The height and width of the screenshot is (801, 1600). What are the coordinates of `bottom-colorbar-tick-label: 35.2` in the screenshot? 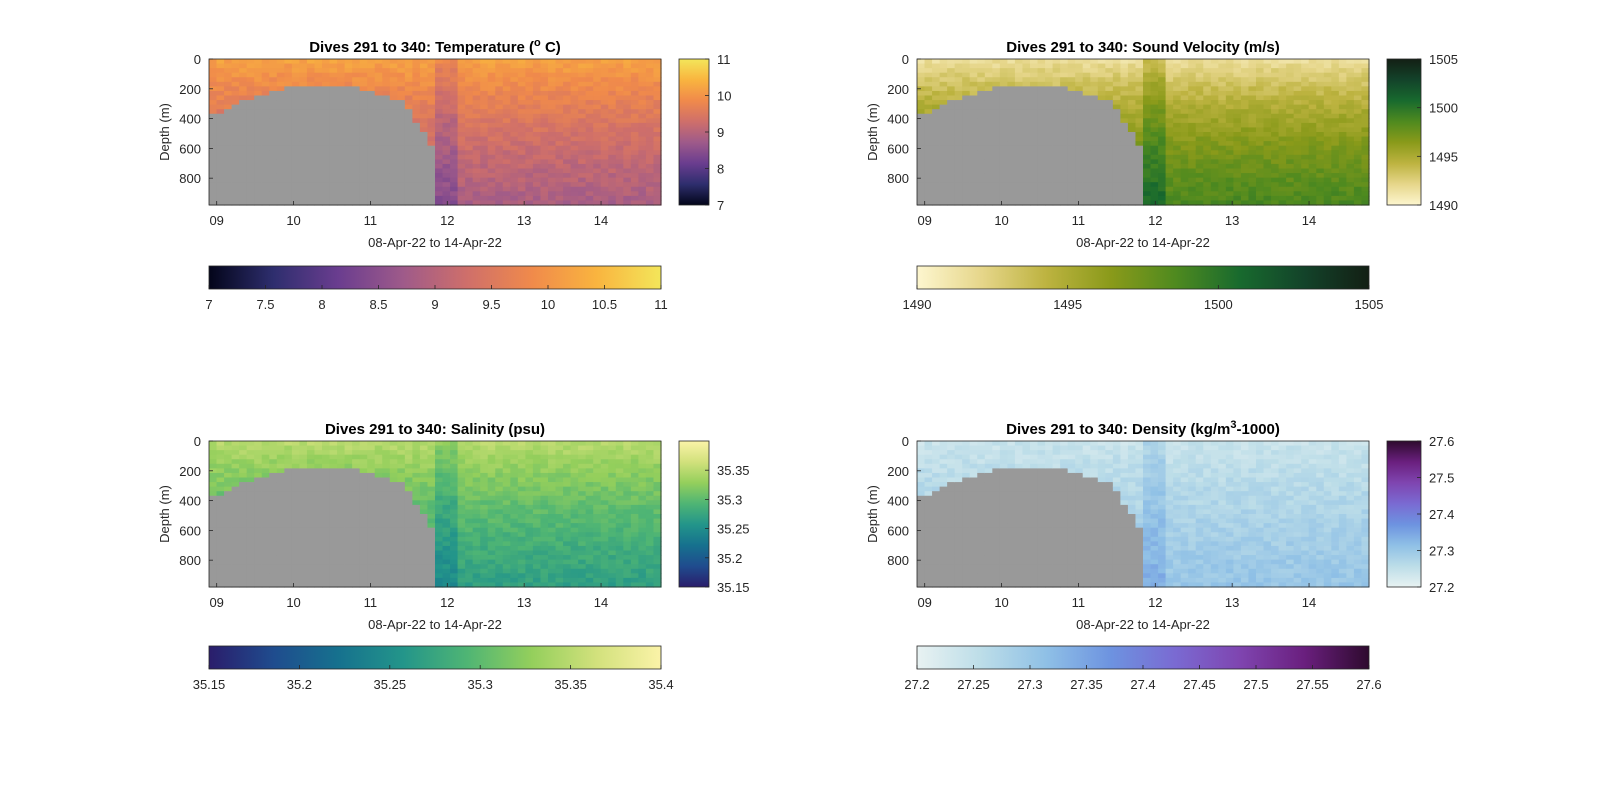 It's located at (299, 684).